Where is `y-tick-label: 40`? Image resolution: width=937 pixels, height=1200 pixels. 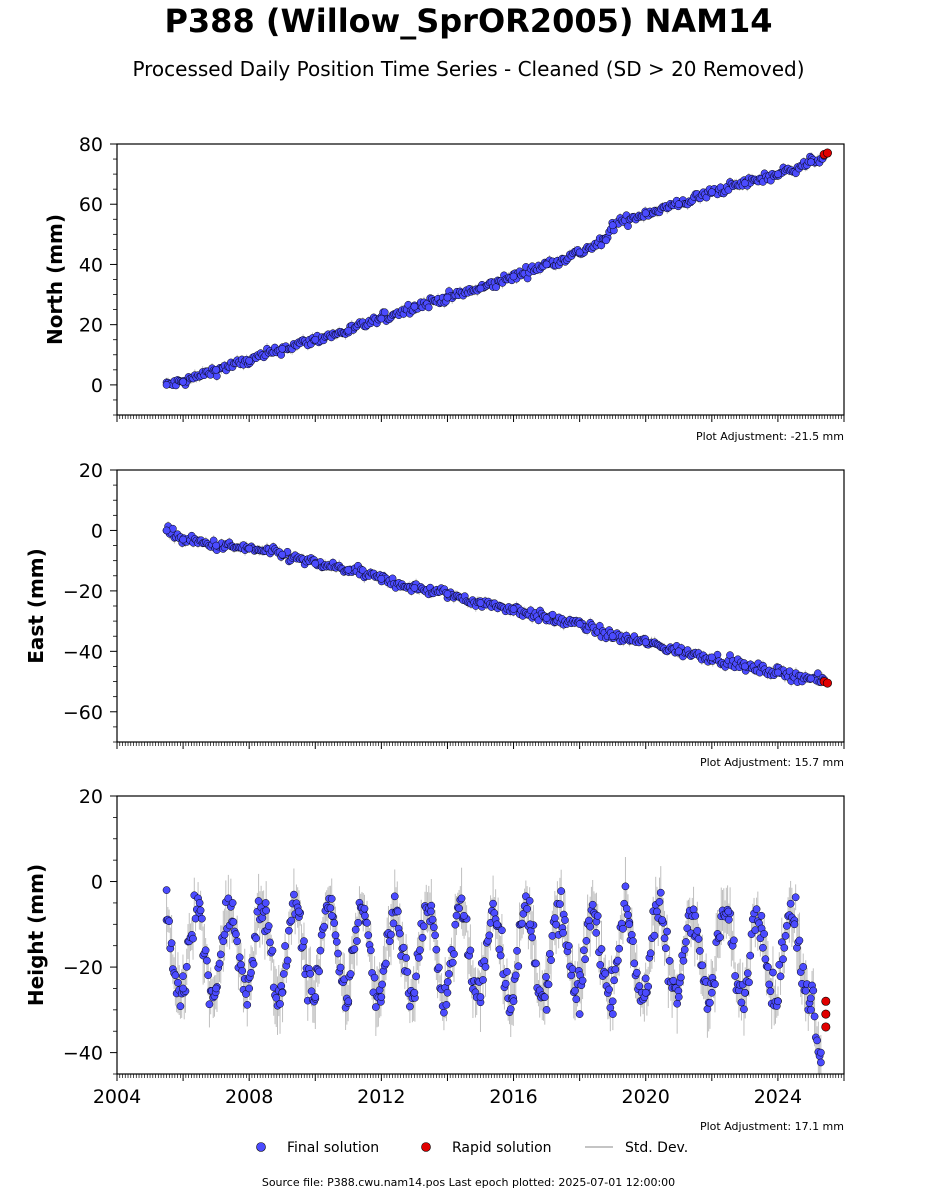
y-tick-label: 40 is located at coordinates (91, 265).